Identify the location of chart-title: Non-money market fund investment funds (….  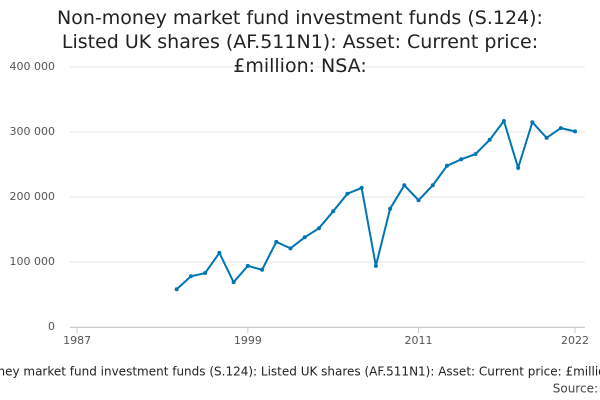
(300, 42).